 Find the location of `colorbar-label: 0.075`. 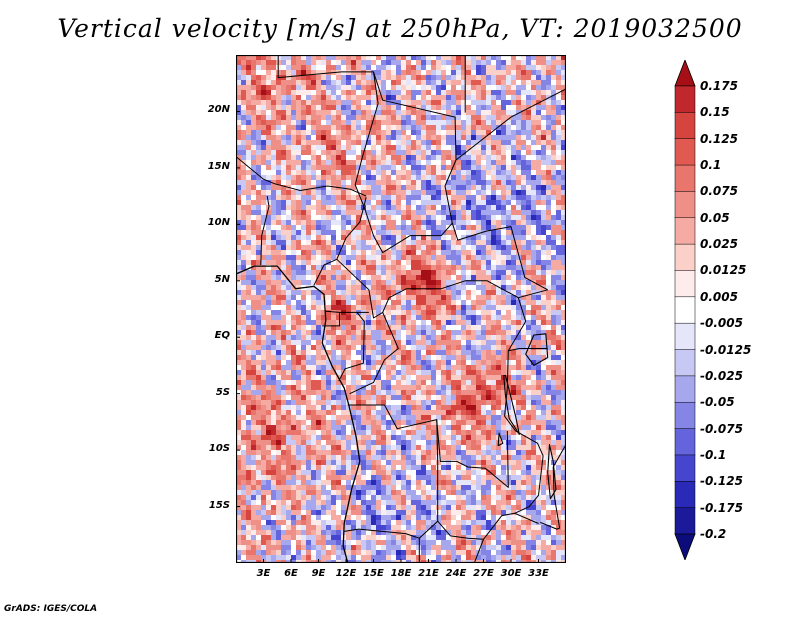

colorbar-label: 0.075 is located at coordinates (719, 191).